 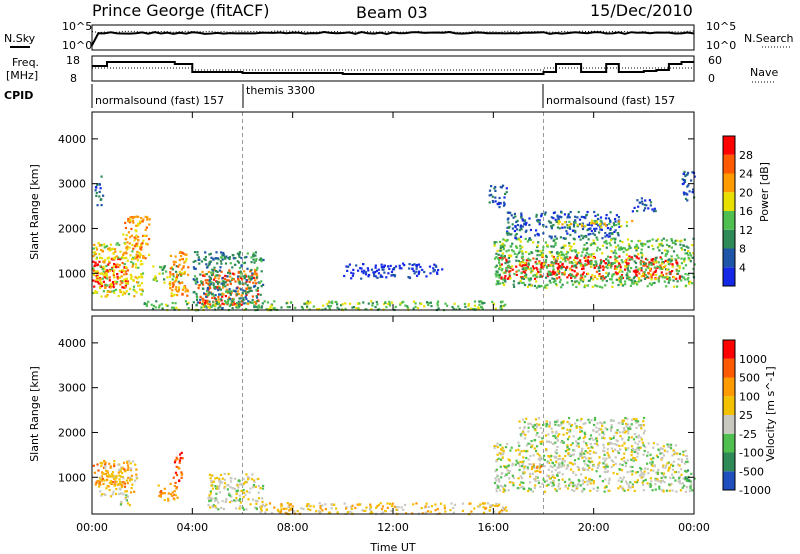 I want to click on velocity-ylabel: Slant Range [km], so click(x=34, y=414).